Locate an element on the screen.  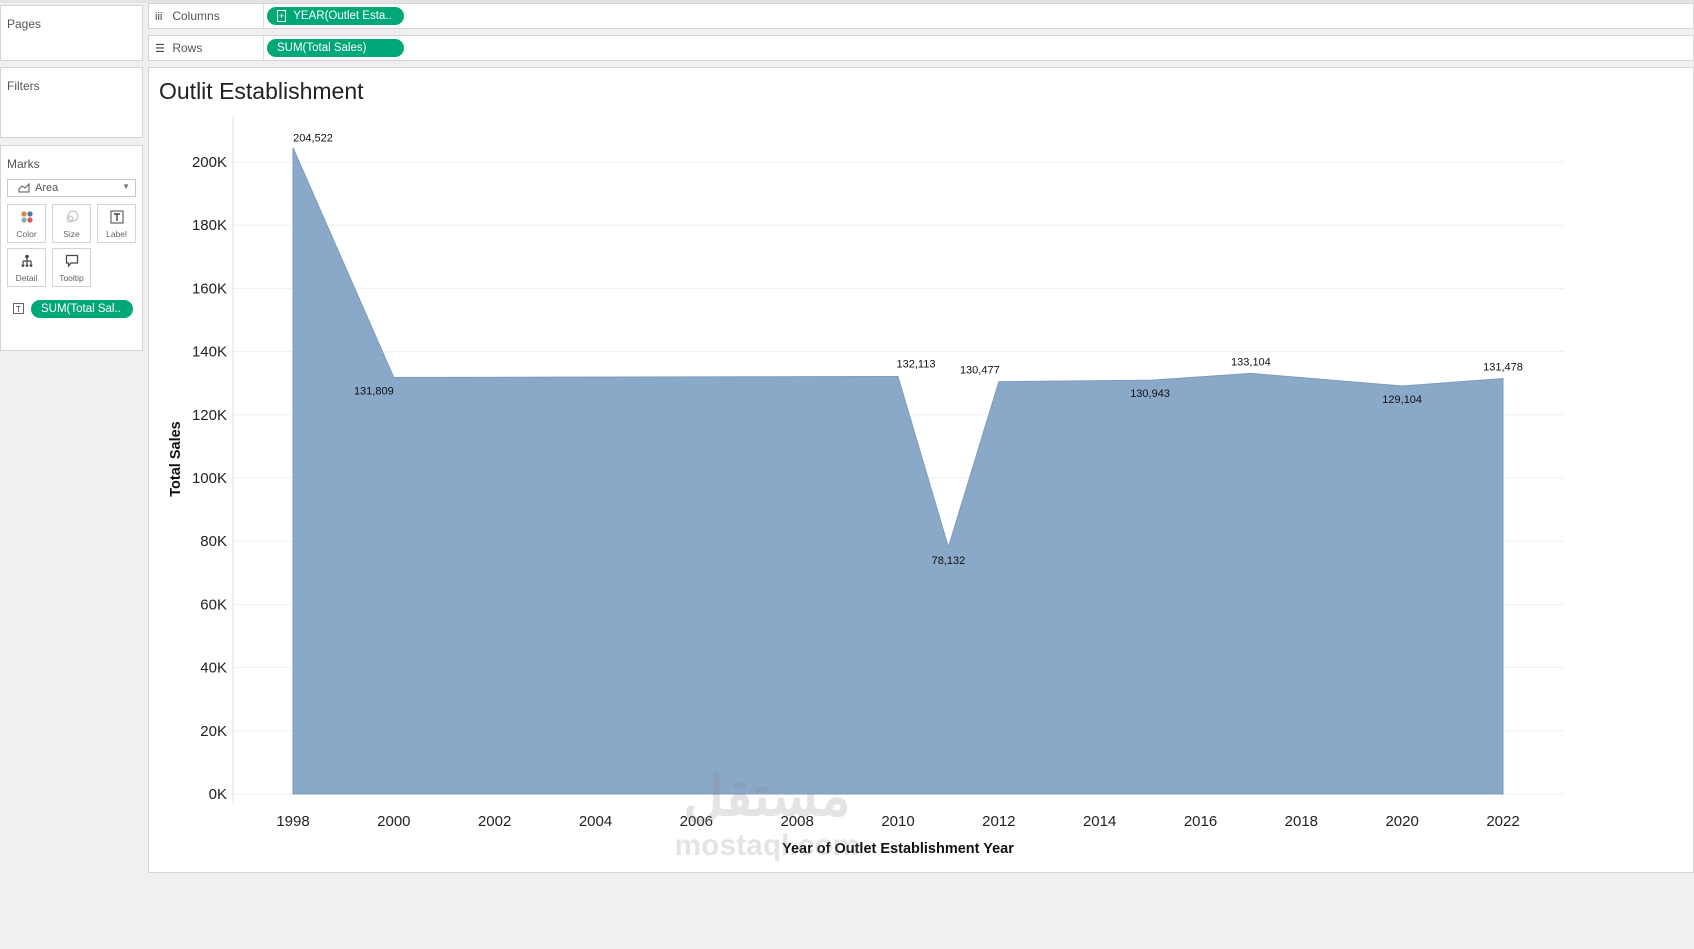
detail-button-label: Detail is located at coordinates (26, 278).